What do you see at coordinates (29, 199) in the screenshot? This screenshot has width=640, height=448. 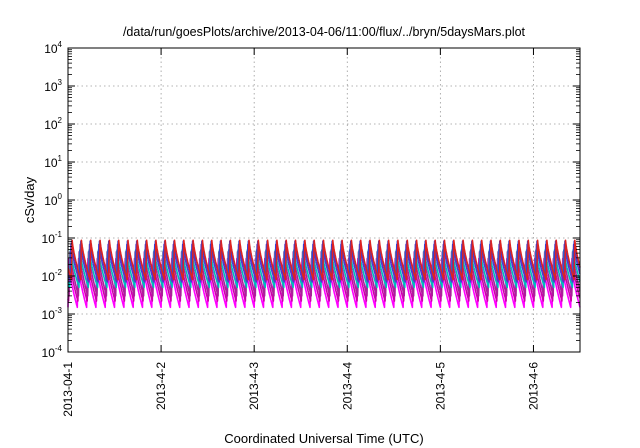 I see `y-axis-title: cSv/day` at bounding box center [29, 199].